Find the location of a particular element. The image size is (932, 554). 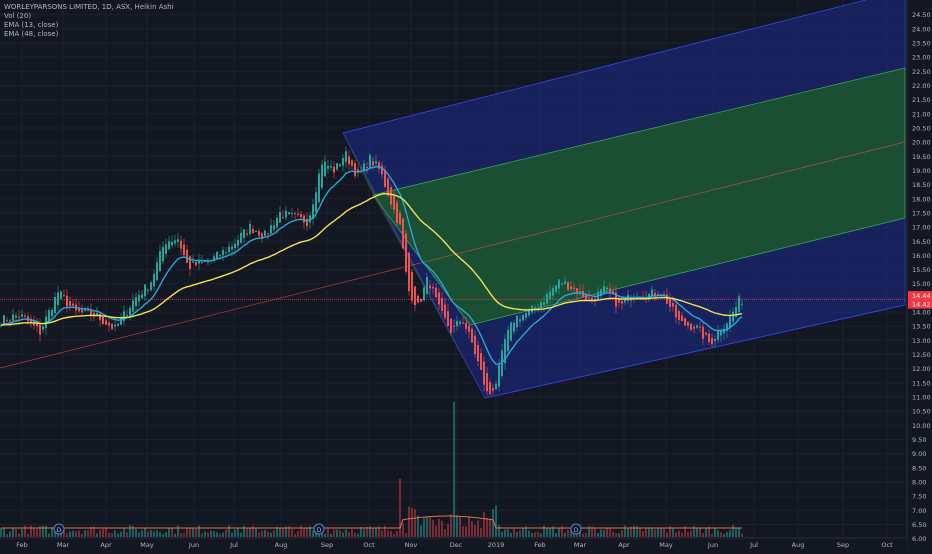

channel-bottom-line is located at coordinates (695, 351).